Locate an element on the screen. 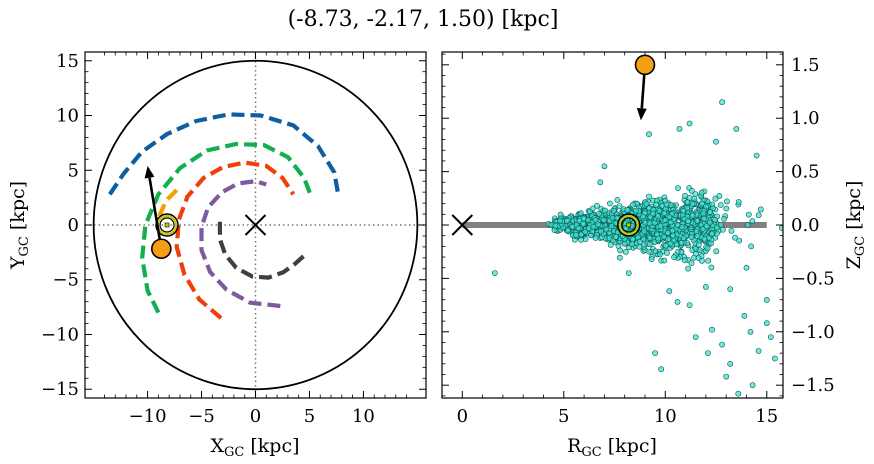 The width and height of the screenshot is (874, 464). figure-title: (-8.73, -2.17, 1.50) [kpc] is located at coordinates (423, 19).